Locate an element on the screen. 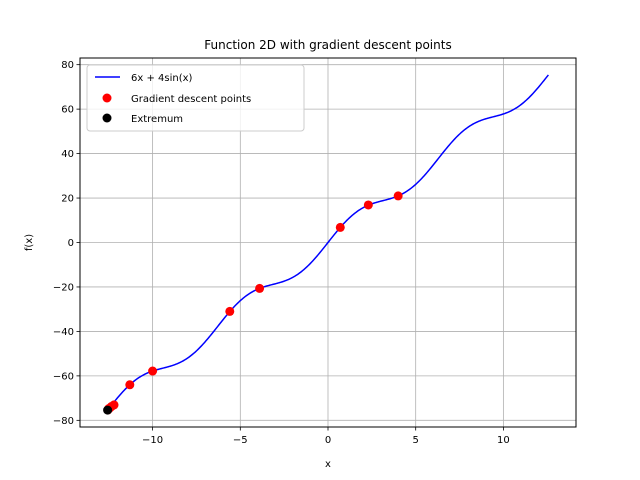 This screenshot has width=640, height=480. legend-entry-gradient-points: Gradient descent points is located at coordinates (191, 99).